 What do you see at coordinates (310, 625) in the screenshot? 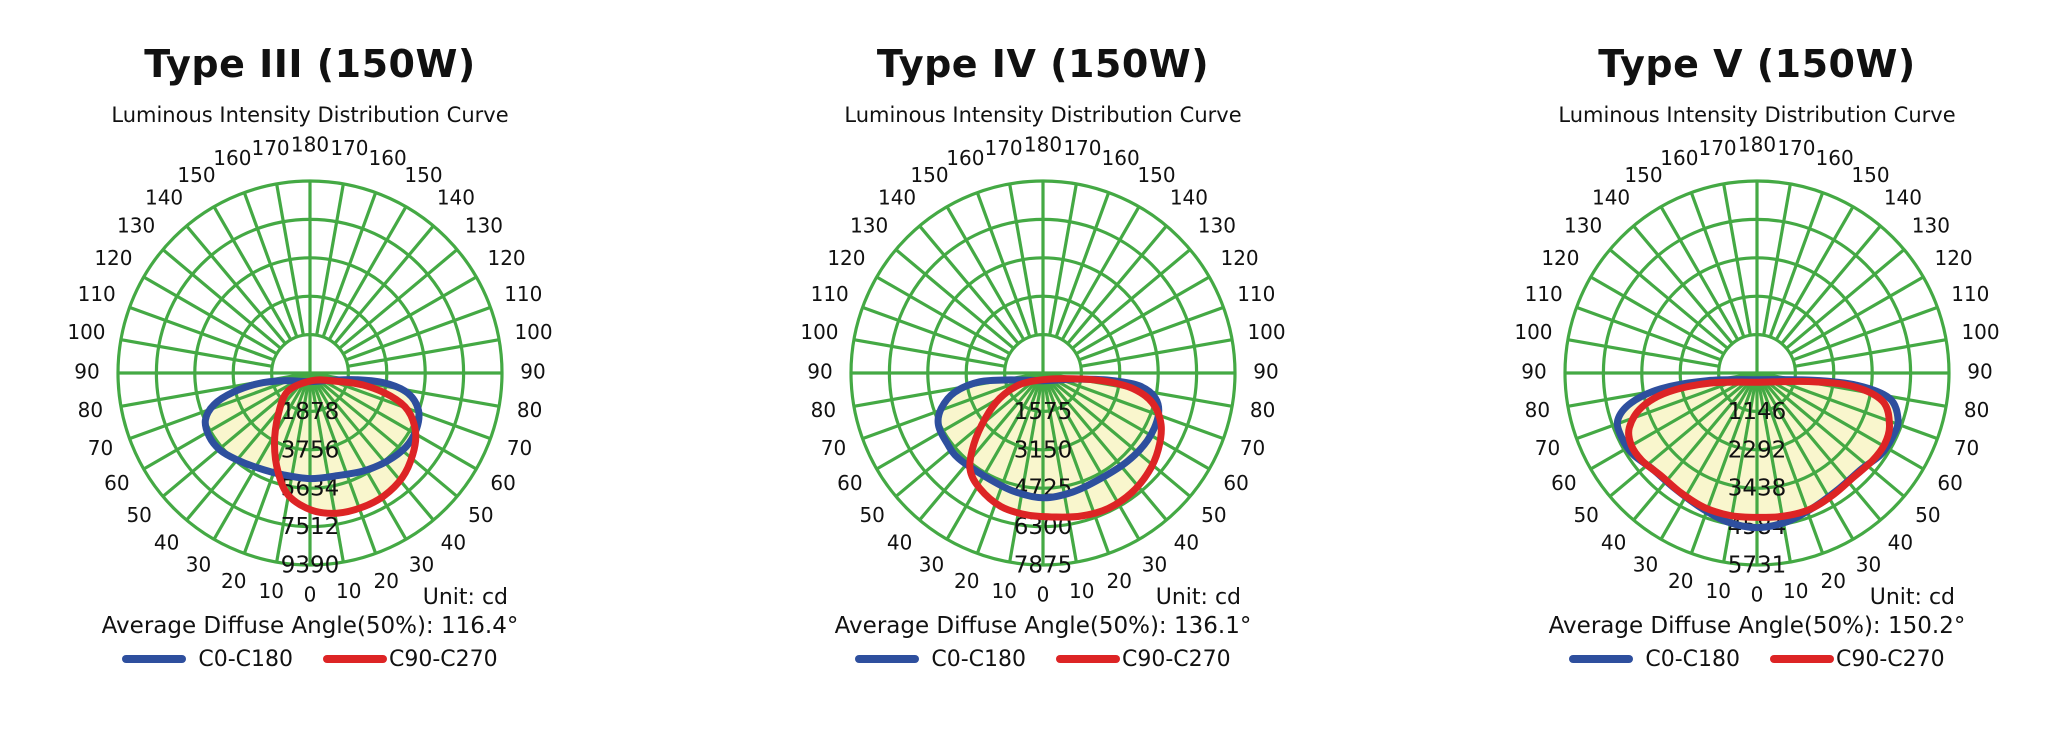
I see `average-diffuse-angle-label: Average Diffuse Angle(50%): 116.4°` at bounding box center [310, 625].